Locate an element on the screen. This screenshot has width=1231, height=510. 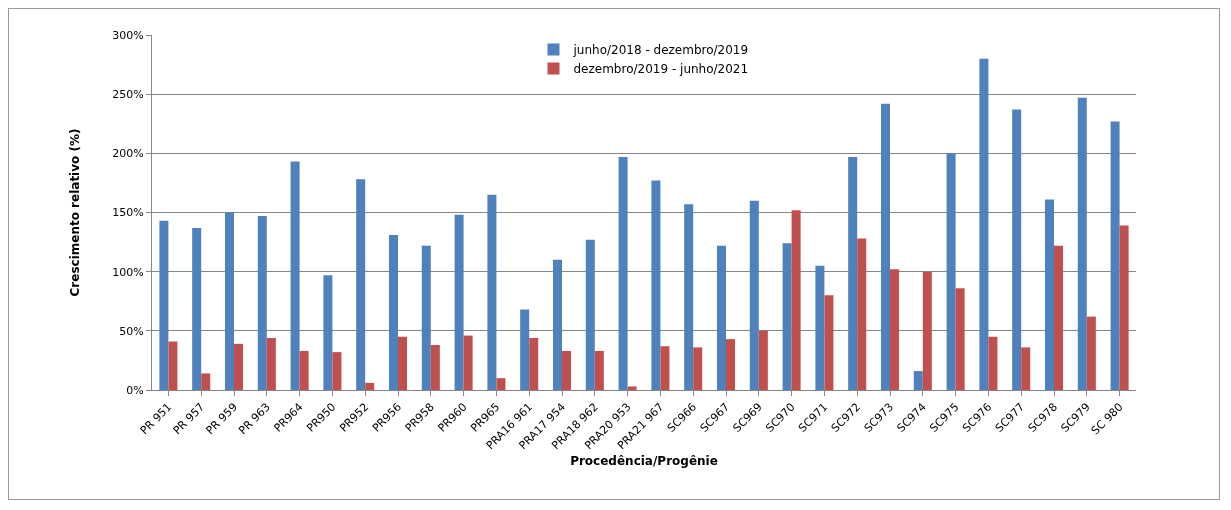
y-axis-title: Crescimento relativo (%) is located at coordinates (74, 212).